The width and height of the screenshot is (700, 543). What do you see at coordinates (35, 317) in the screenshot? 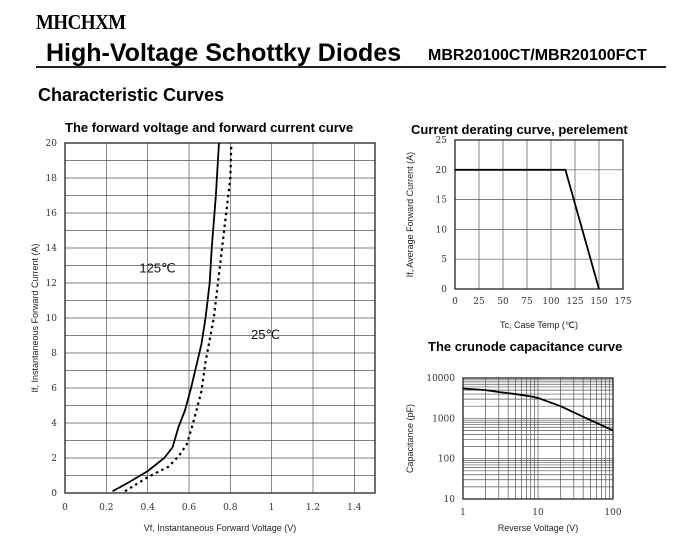
I see `y-axis-label: If, Instantaneous Forward Current (A)` at bounding box center [35, 317].